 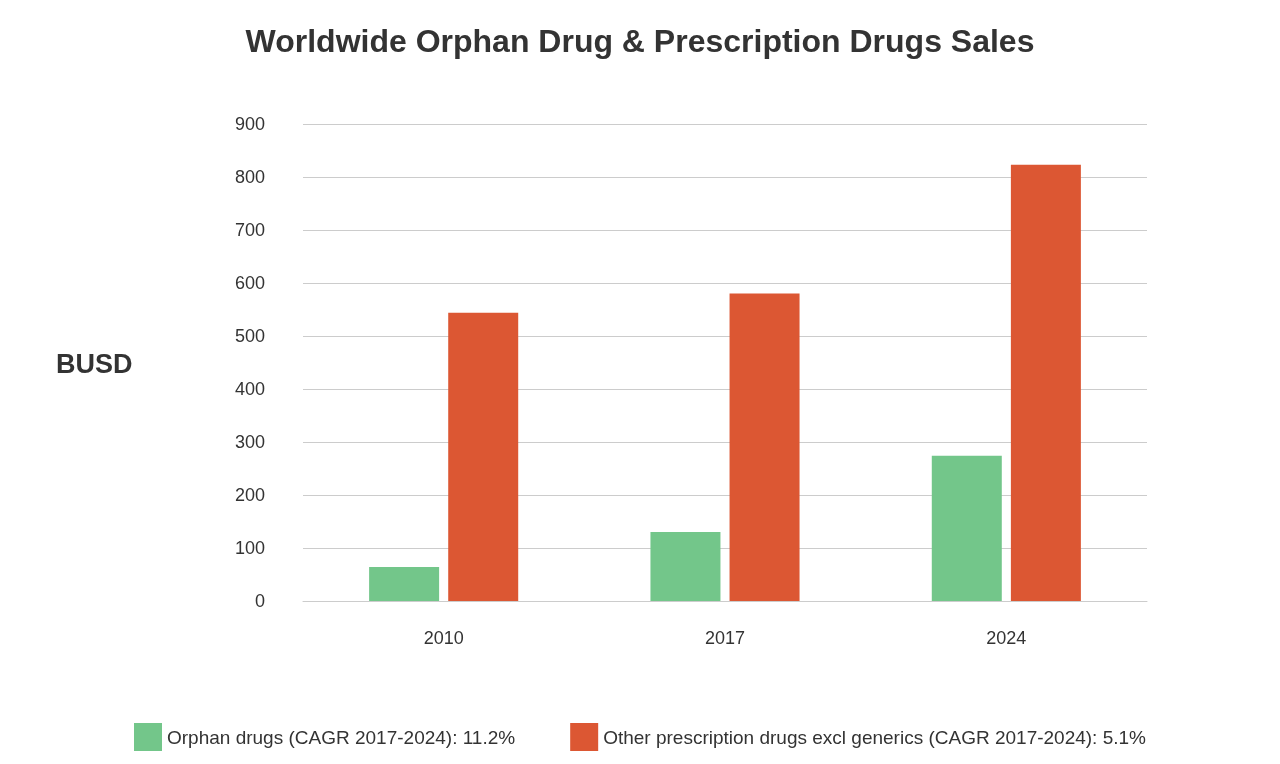 What do you see at coordinates (249, 177) in the screenshot?
I see `y-tick-label: 800` at bounding box center [249, 177].